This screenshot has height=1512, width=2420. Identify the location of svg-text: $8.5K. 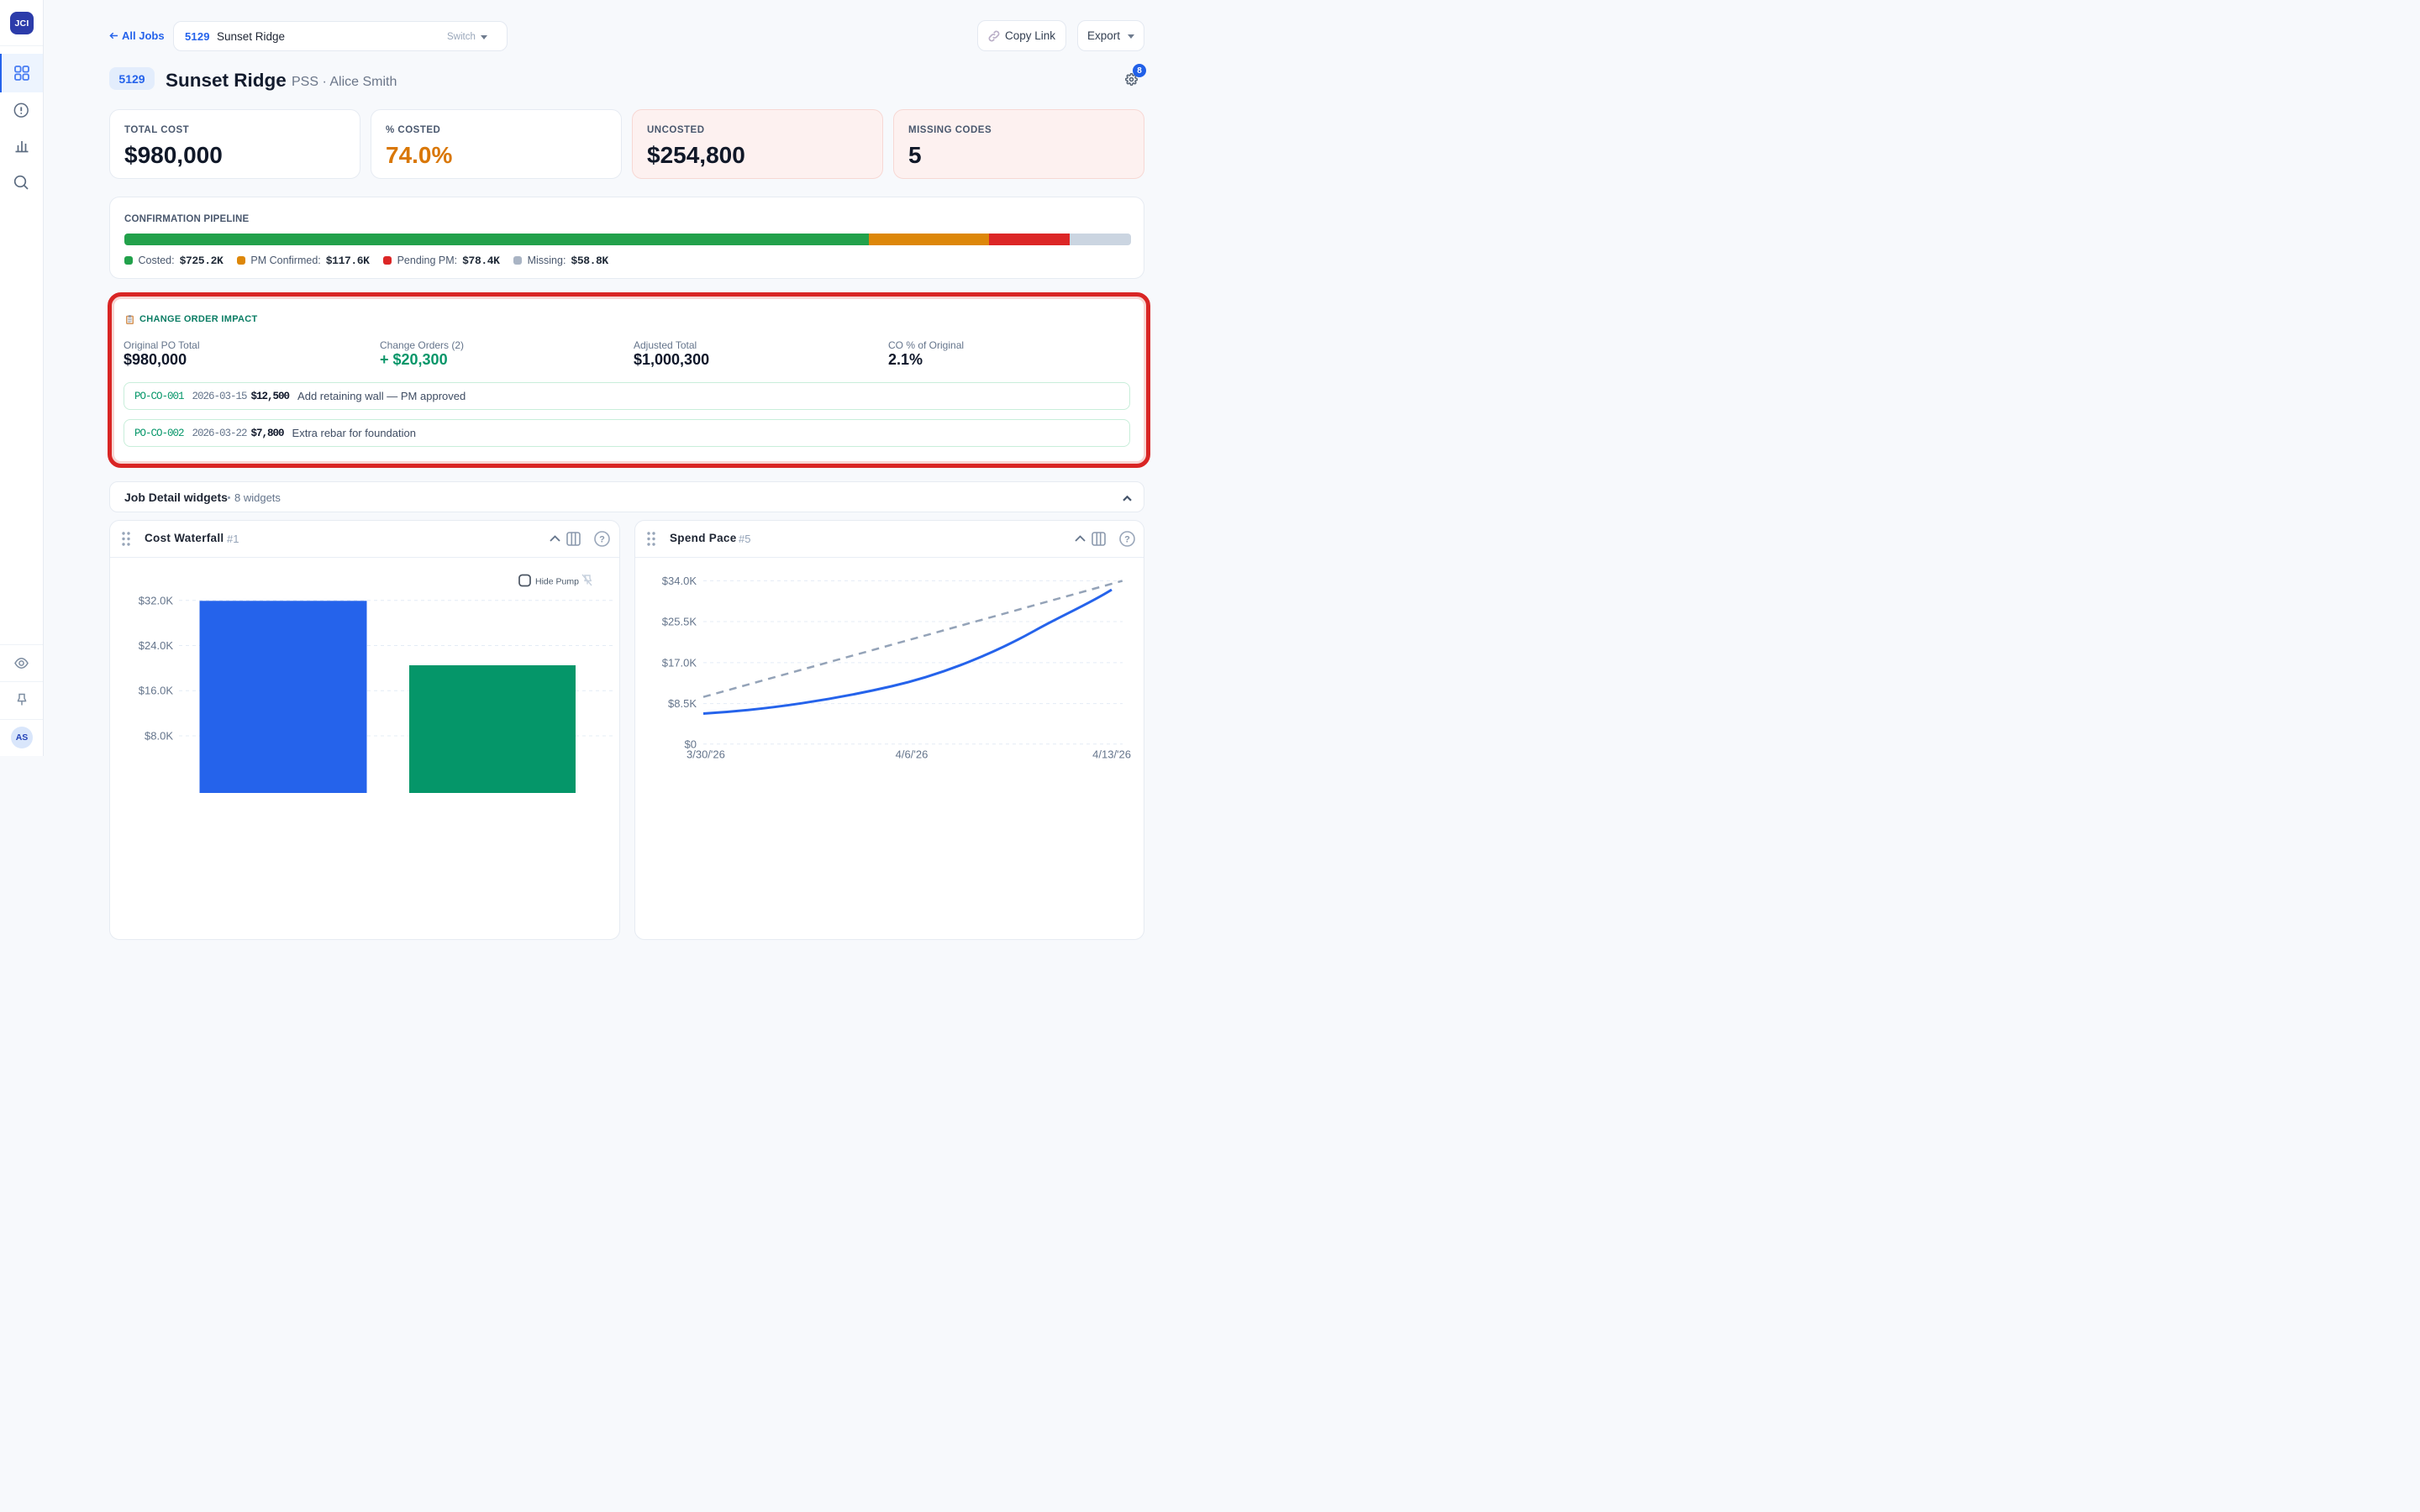
(682, 703).